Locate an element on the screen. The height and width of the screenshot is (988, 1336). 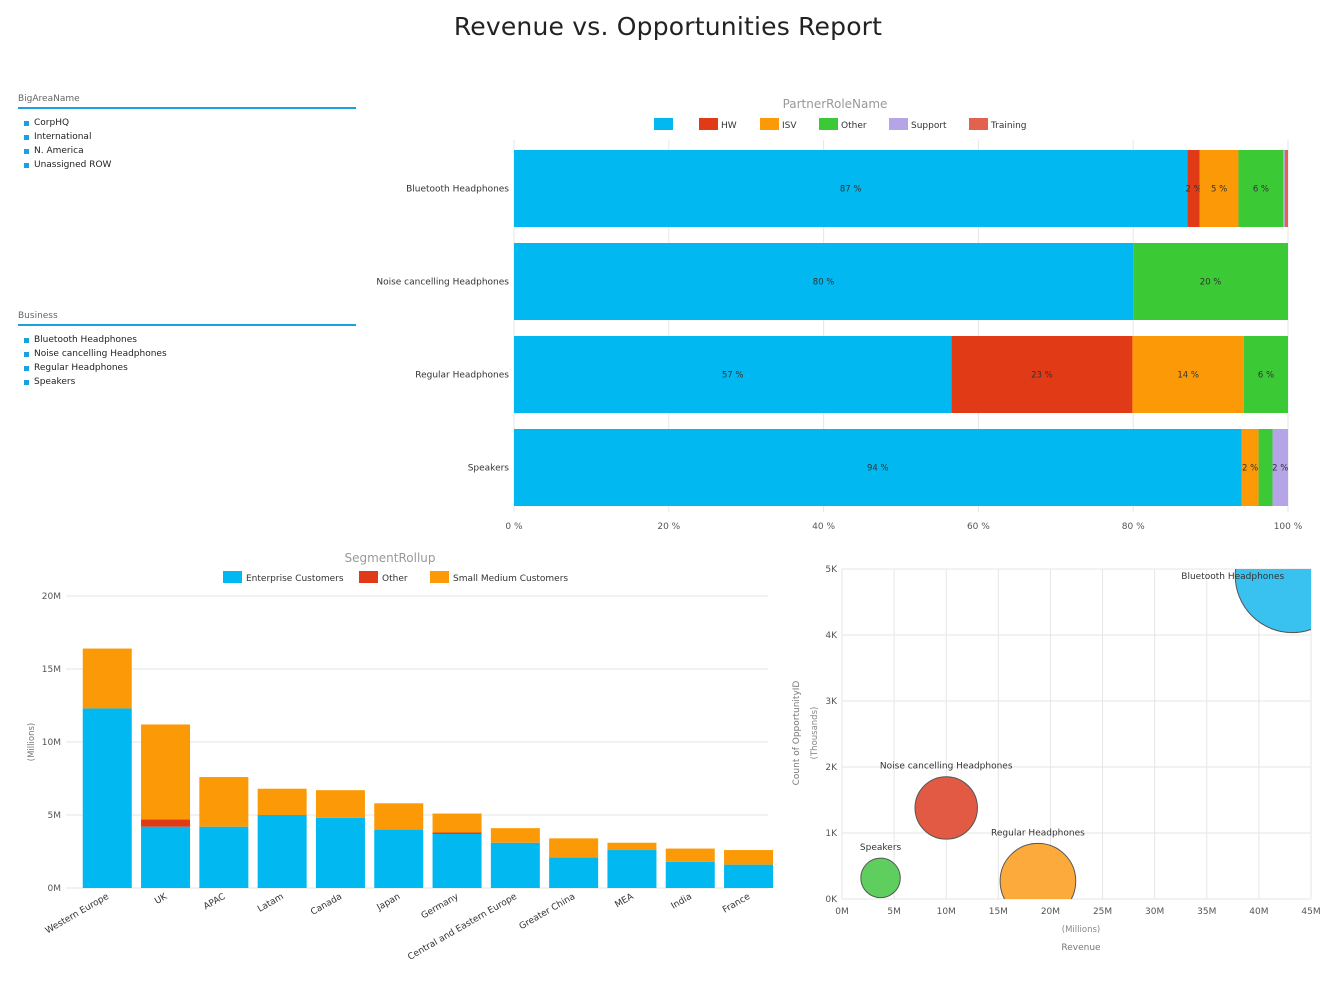
x-tick-label: Western Europe is located at coordinates (77, 914).